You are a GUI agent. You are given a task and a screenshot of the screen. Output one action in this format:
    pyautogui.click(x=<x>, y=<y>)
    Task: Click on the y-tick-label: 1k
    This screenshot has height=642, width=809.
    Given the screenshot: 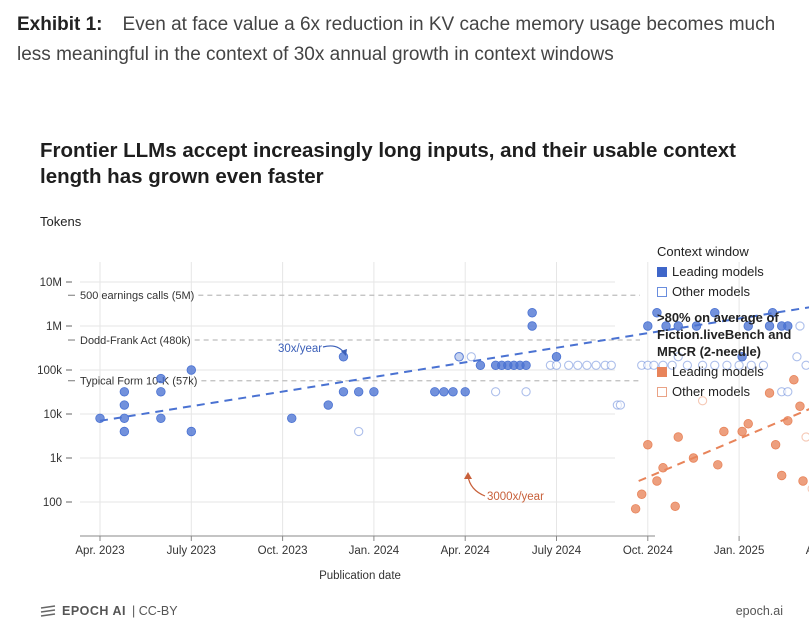 What is the action you would take?
    pyautogui.click(x=56, y=459)
    